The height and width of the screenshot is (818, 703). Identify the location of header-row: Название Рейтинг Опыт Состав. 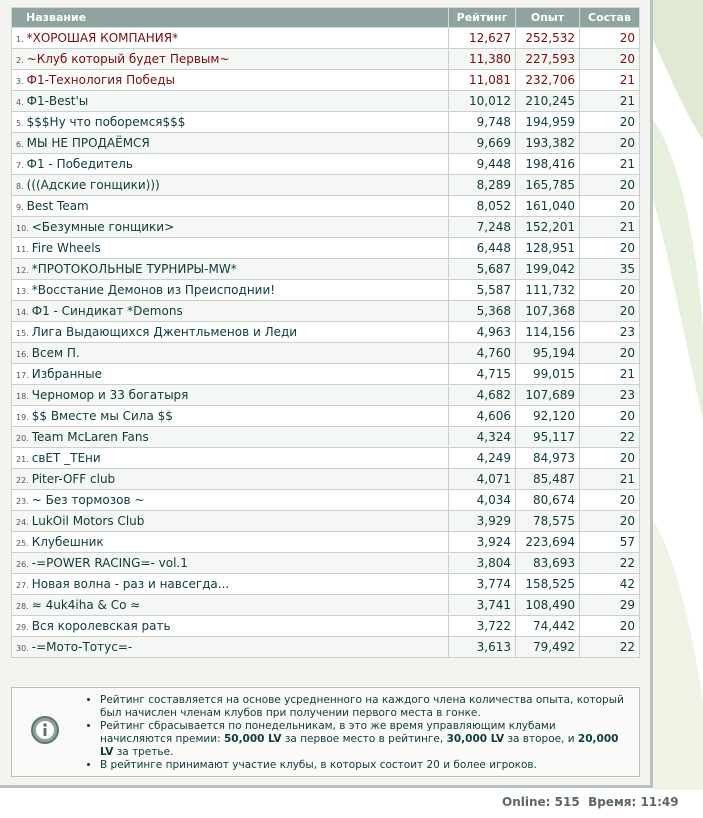
(325, 17).